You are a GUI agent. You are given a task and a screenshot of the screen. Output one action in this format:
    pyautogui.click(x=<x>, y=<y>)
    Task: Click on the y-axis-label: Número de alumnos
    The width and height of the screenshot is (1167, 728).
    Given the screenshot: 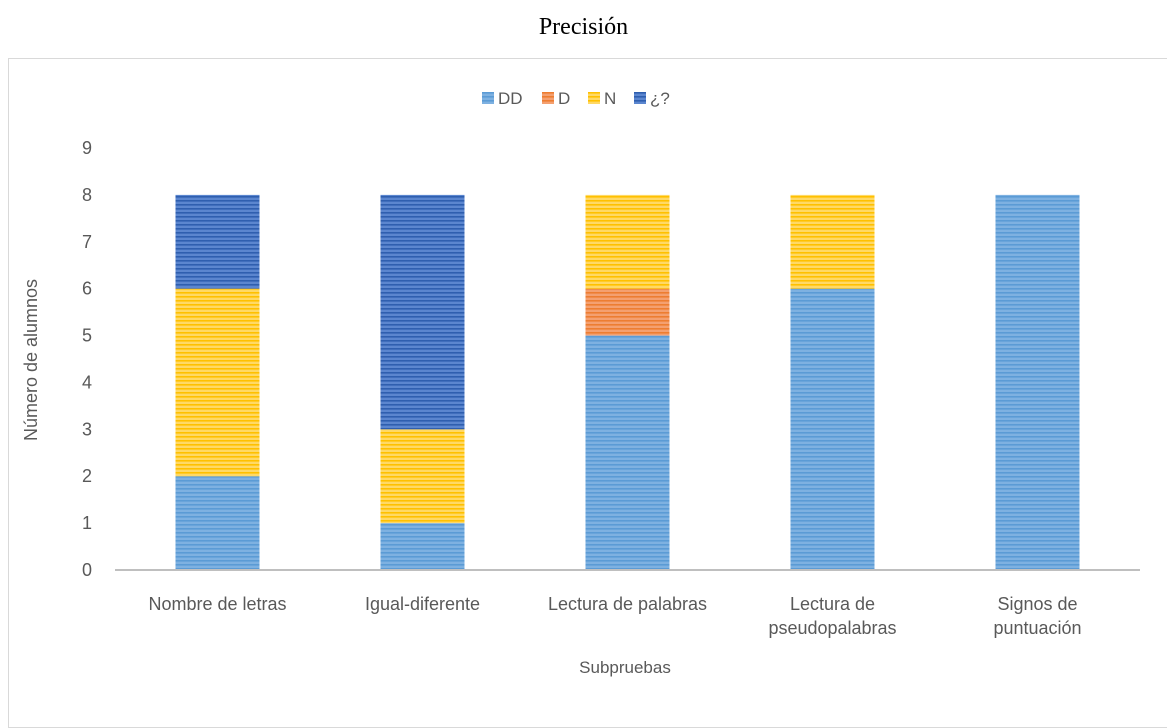 What is the action you would take?
    pyautogui.click(x=31, y=360)
    